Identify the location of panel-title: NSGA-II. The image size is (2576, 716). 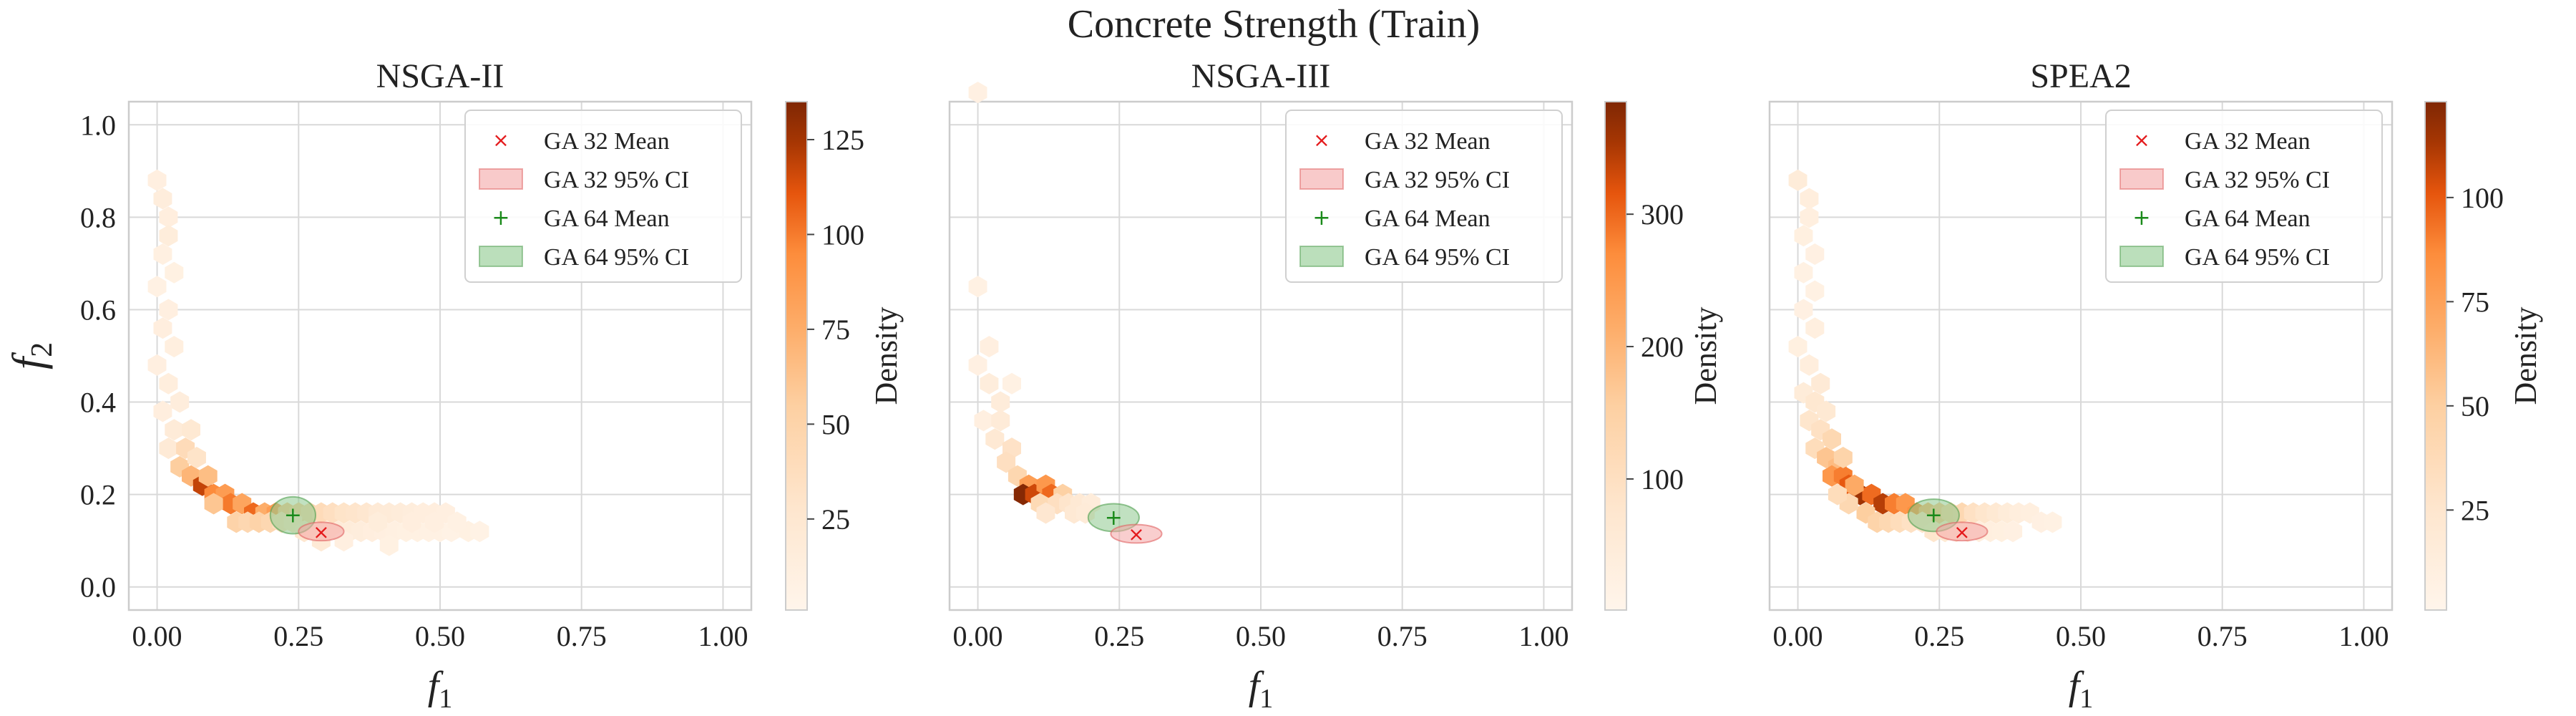
(440, 76).